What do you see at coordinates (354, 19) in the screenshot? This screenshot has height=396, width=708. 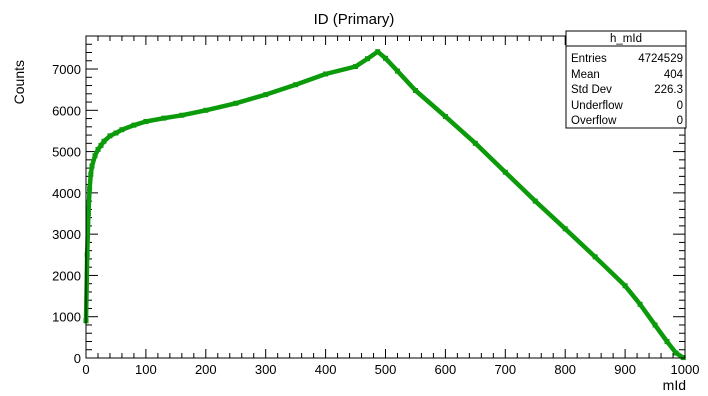 I see `chart-title: ID (Primary)` at bounding box center [354, 19].